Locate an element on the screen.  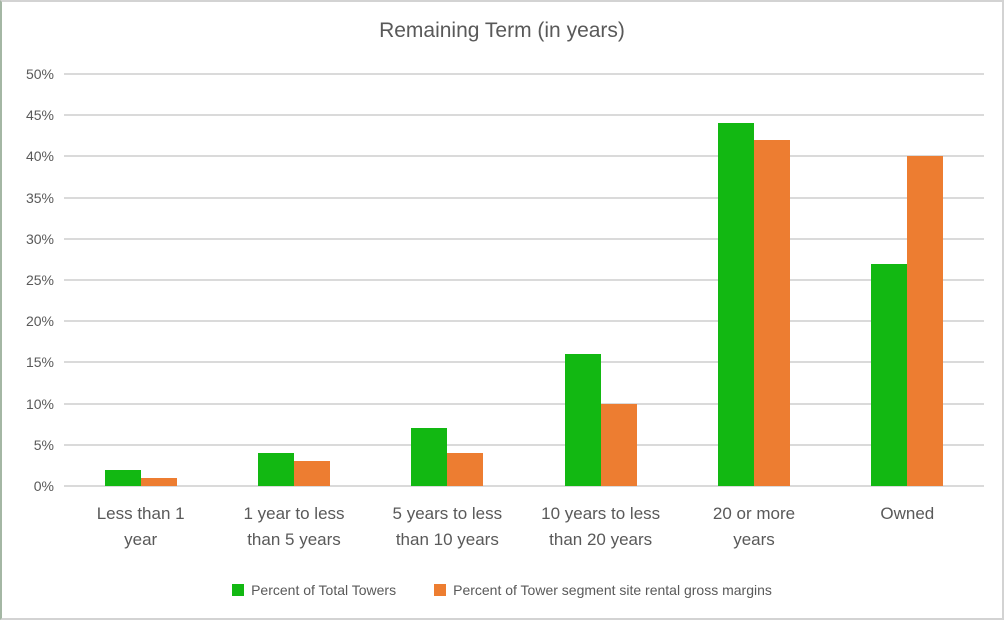
y-axis-tick-label: 5% is located at coordinates (43, 444).